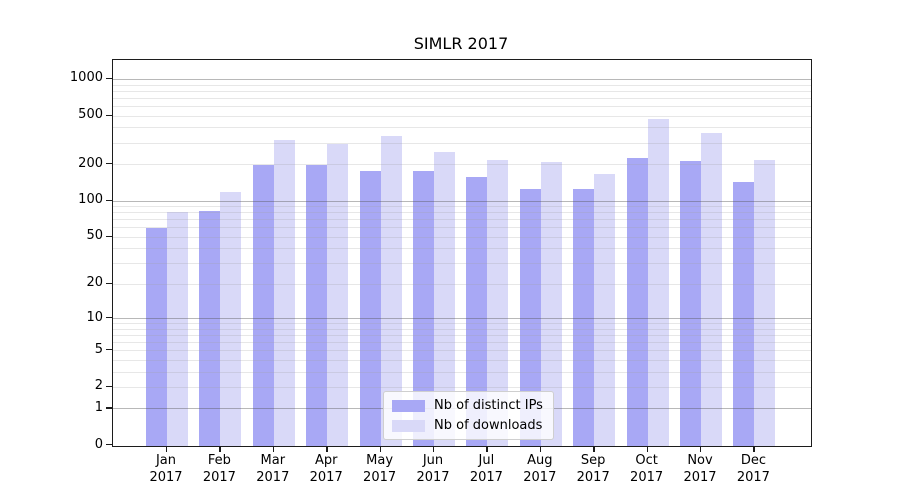 Image resolution: width=900 pixels, height=500 pixels. I want to click on y-tick-label-0: 0, so click(98, 444).